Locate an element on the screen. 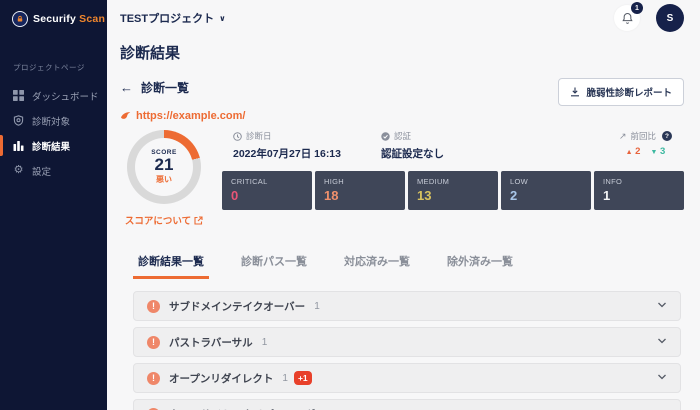 This screenshot has height=410, width=700. tab-scan-results: 診断結果一覧 is located at coordinates (171, 266).